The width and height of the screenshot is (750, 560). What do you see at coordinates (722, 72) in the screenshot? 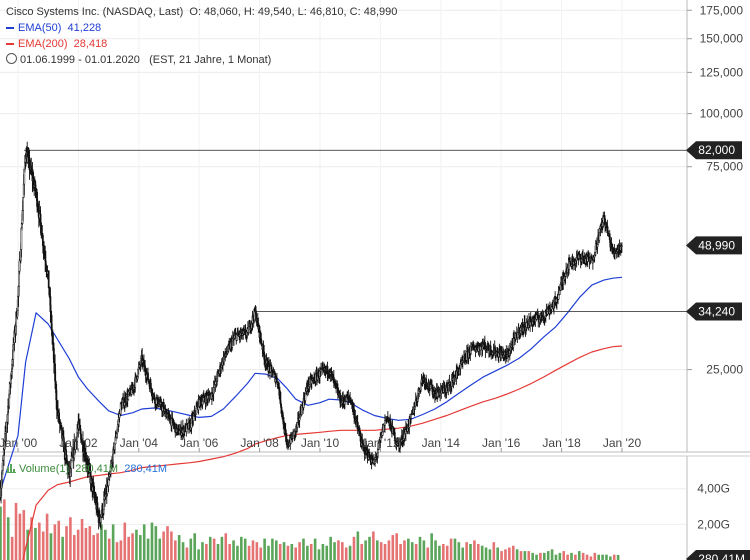
I see `price-tick-label: 125,000` at bounding box center [722, 72].